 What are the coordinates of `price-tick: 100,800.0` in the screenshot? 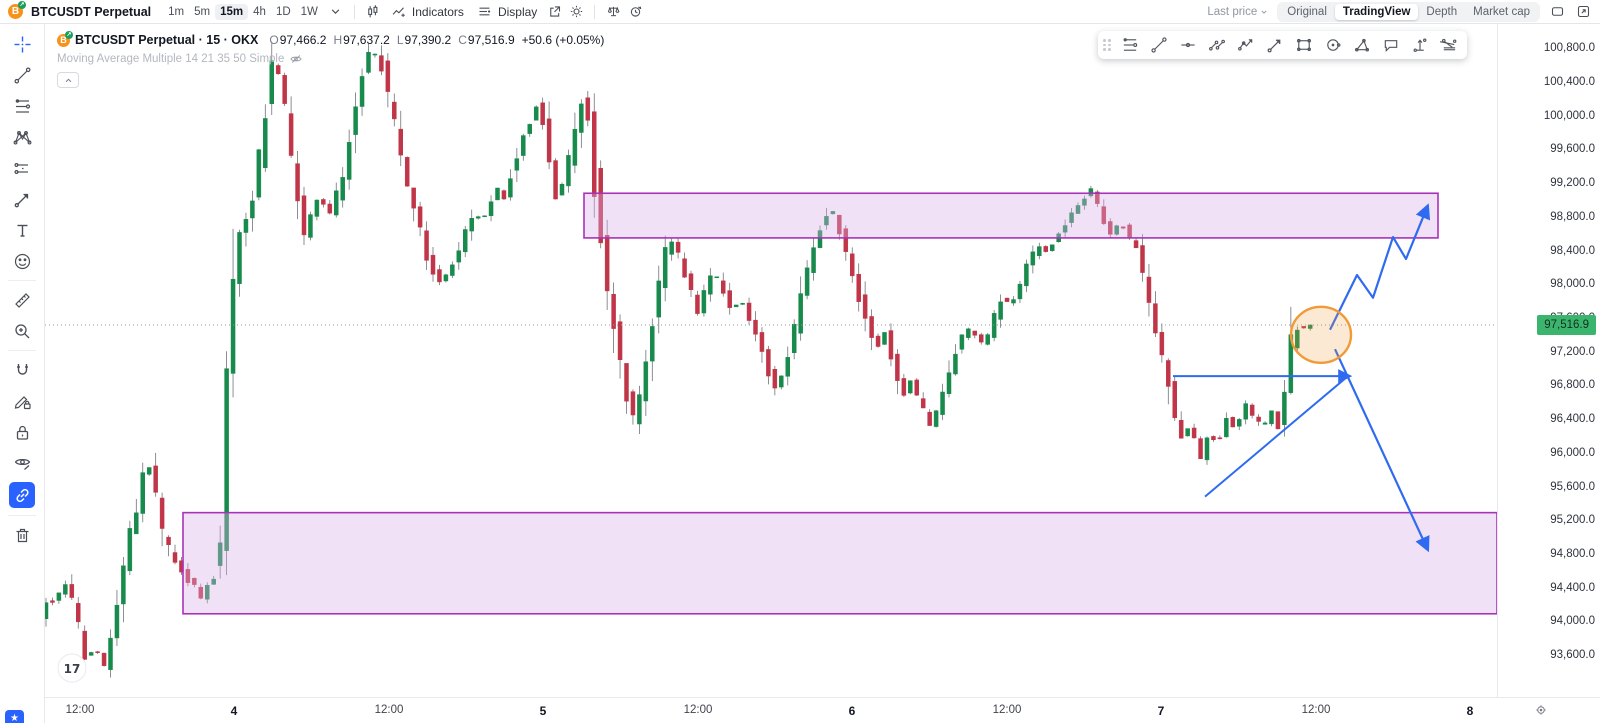 It's located at (1569, 48).